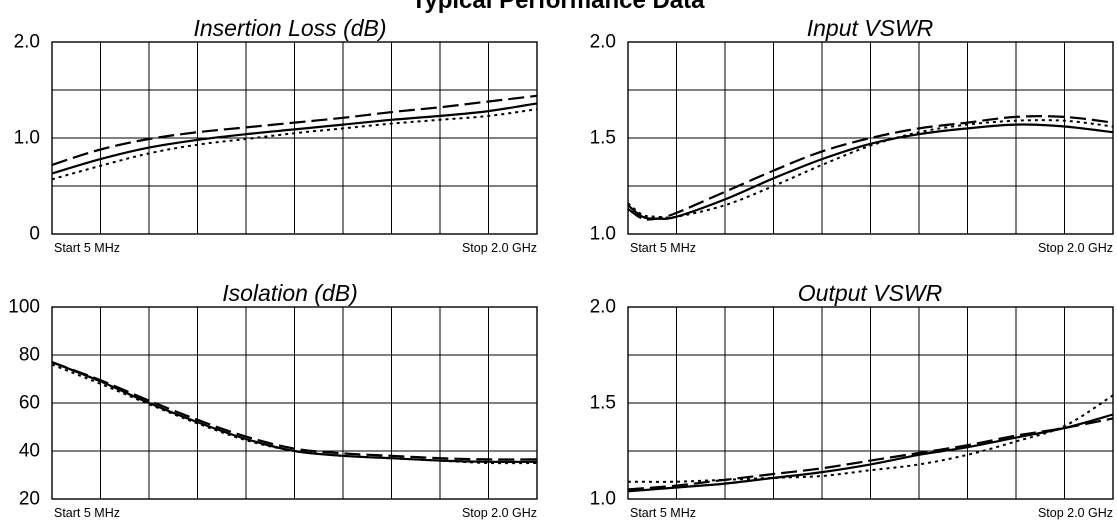 Image resolution: width=1117 pixels, height=532 pixels. I want to click on isolation-db-ytick-4: 100, so click(24, 307).